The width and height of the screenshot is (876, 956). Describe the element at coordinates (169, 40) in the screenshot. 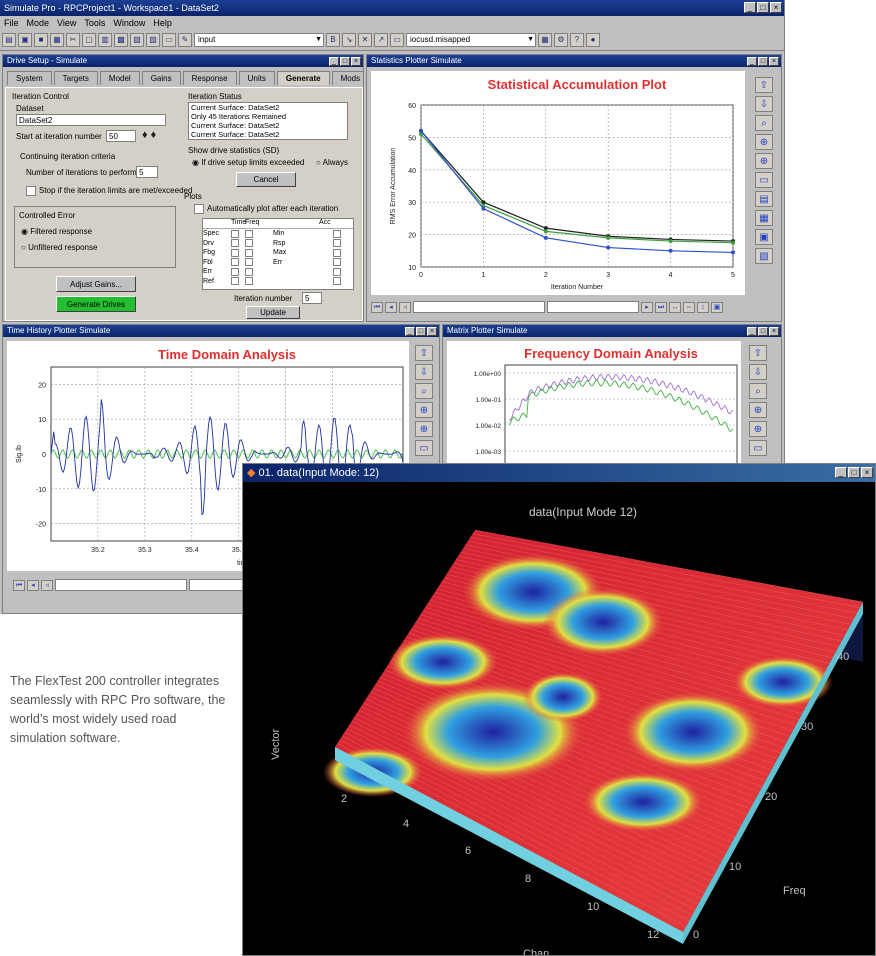

I see `window-icon: ▭` at that location.